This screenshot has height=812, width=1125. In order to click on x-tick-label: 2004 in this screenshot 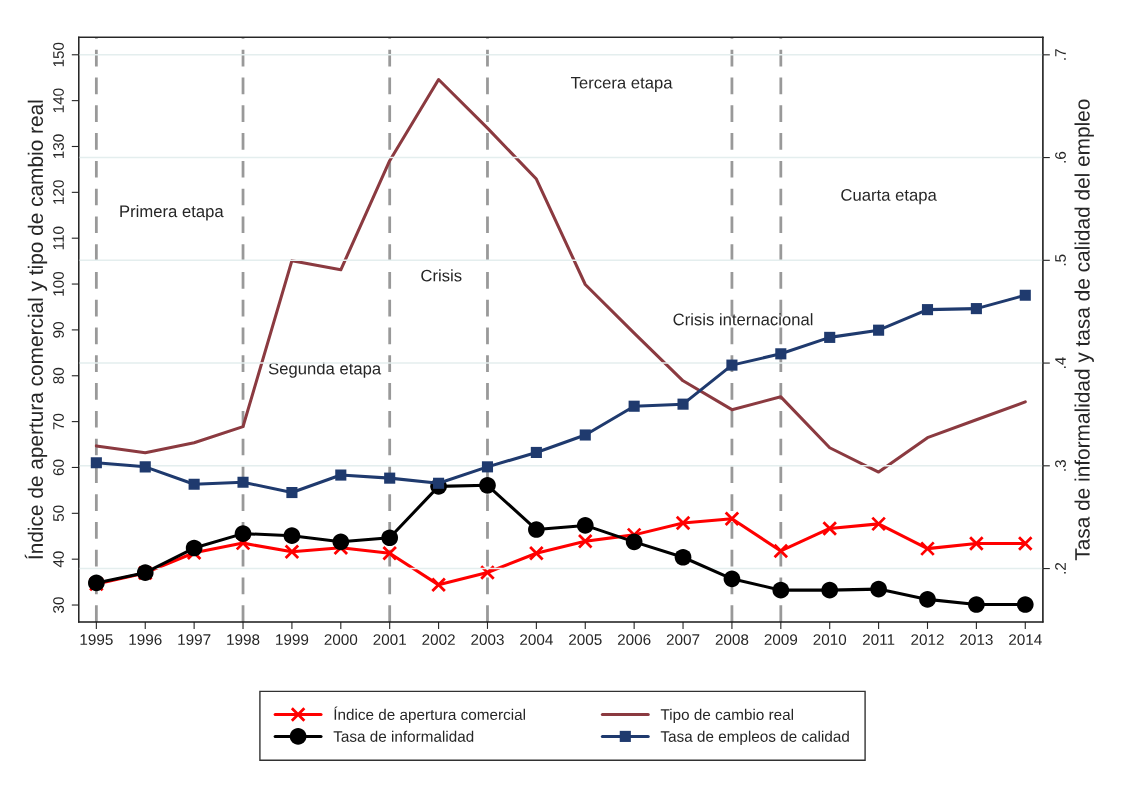, I will do `click(536, 640)`.